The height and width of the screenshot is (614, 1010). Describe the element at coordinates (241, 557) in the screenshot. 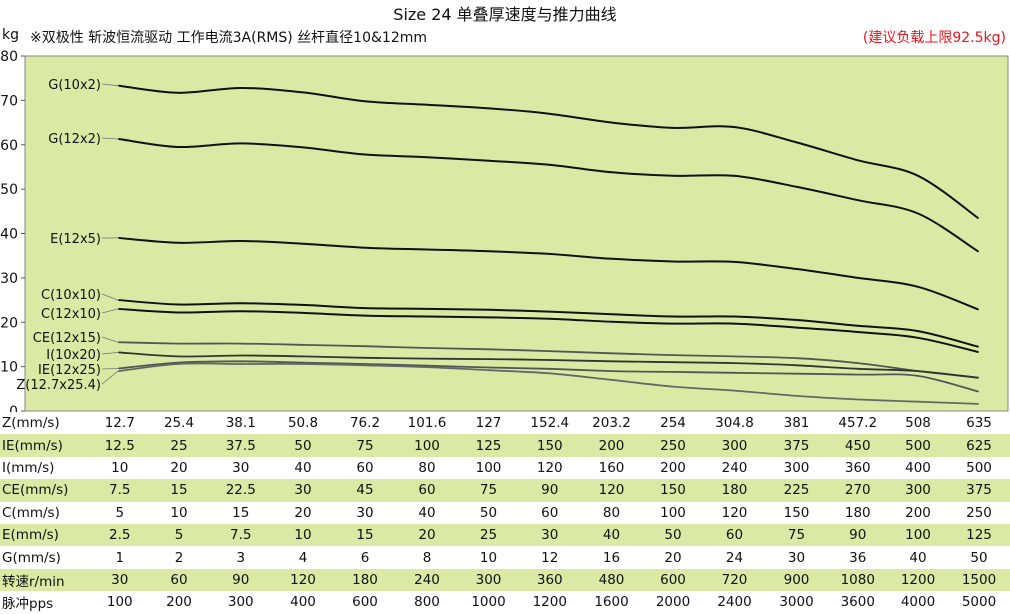

I see `table-cell: 3` at that location.